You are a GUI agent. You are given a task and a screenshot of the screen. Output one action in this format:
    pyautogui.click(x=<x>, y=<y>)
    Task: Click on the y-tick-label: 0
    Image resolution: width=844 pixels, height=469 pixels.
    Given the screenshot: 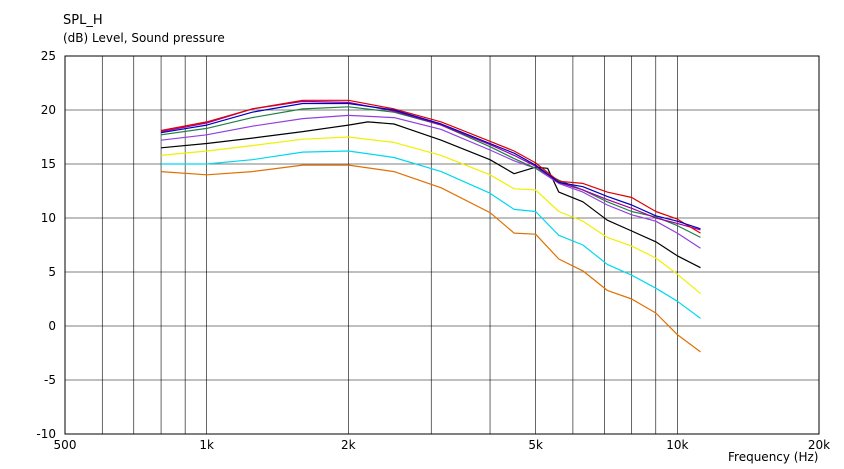 What is the action you would take?
    pyautogui.click(x=52, y=326)
    